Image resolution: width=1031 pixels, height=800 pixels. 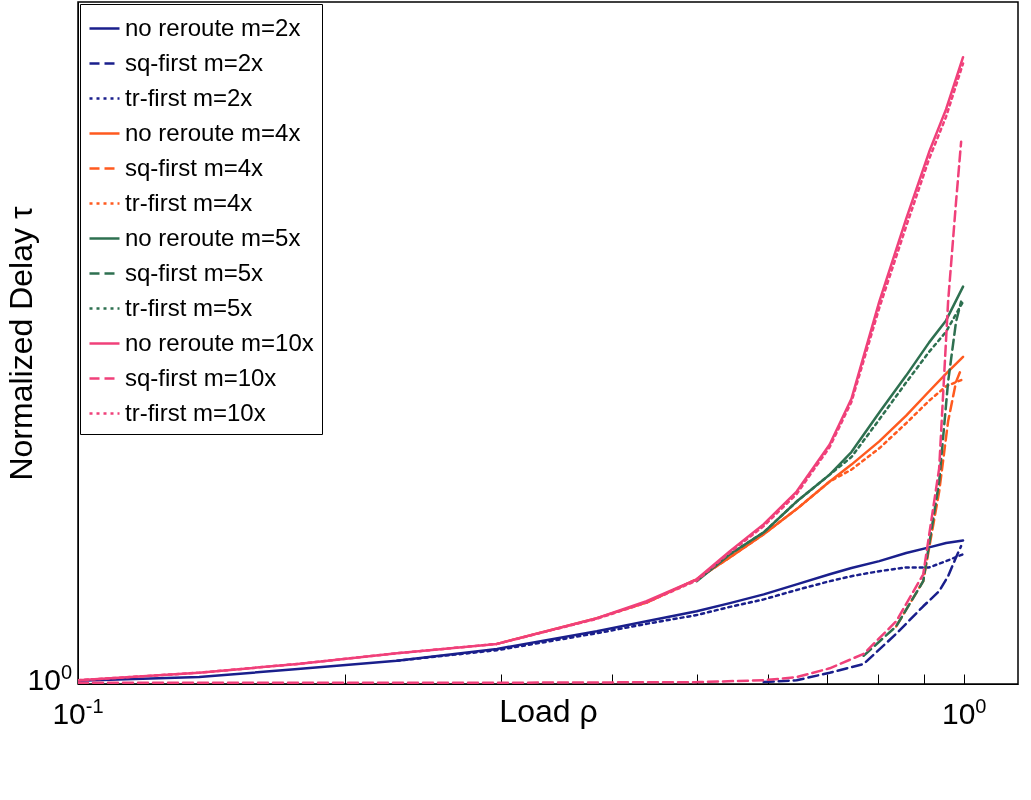 I want to click on y-axis-title: Normalized Delay τ, so click(x=20, y=343).